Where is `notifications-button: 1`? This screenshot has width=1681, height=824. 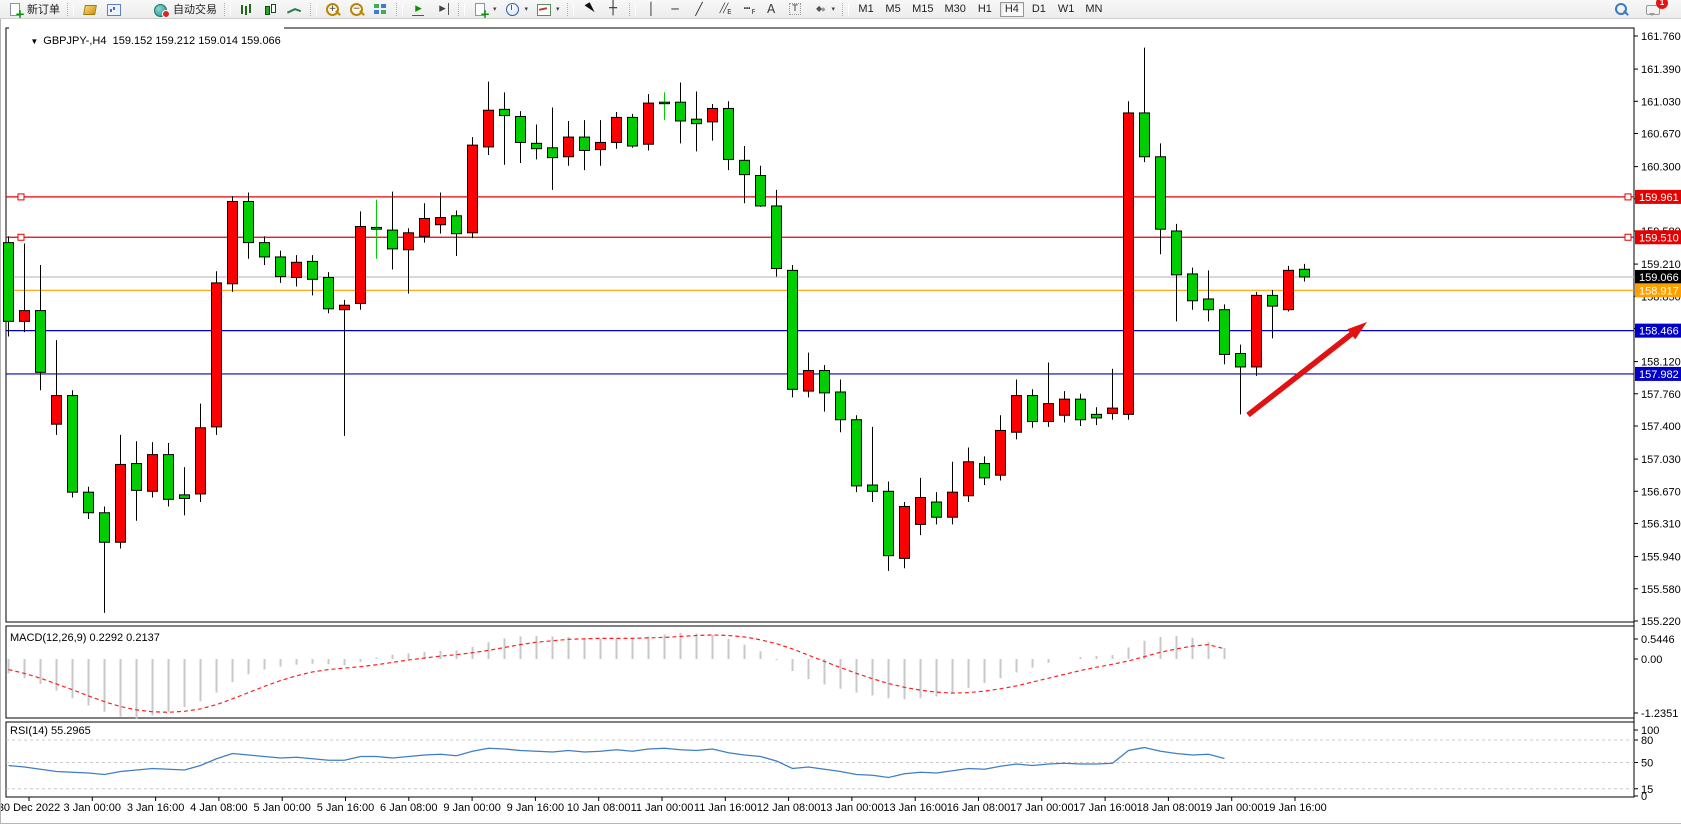 notifications-button: 1 is located at coordinates (1655, 9).